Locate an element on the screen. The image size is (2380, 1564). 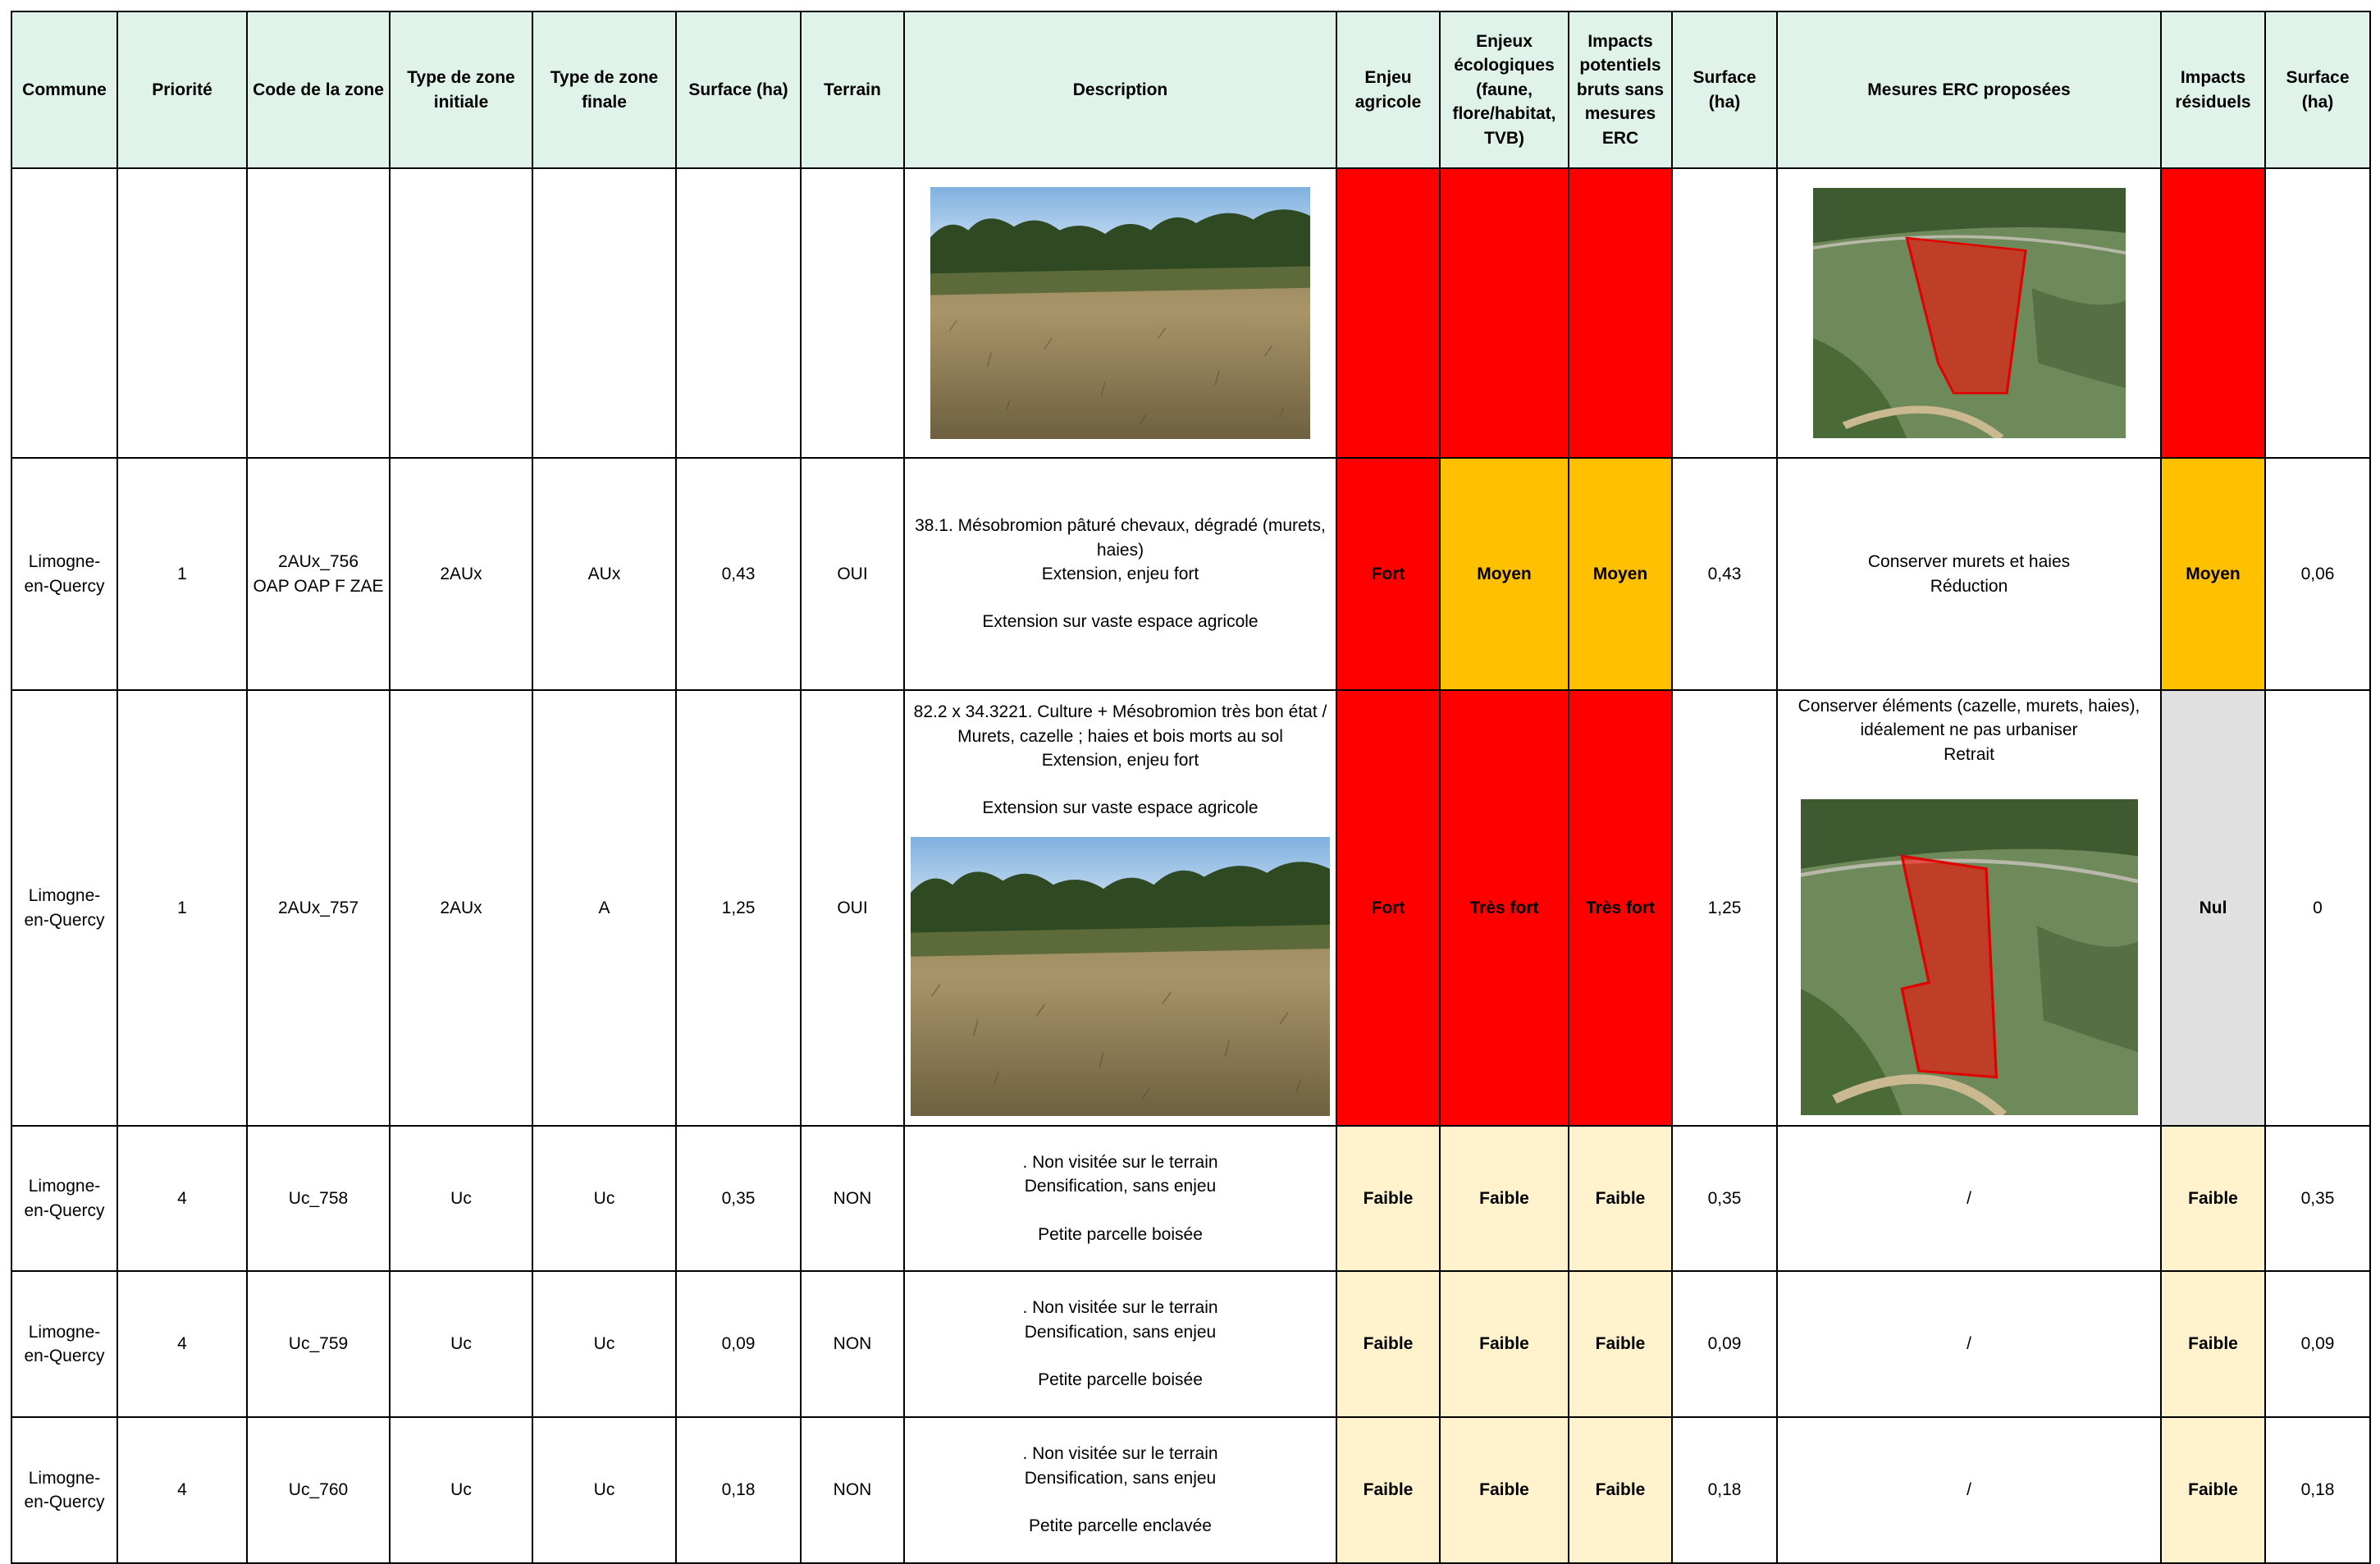
cell: OUI is located at coordinates (852, 574).